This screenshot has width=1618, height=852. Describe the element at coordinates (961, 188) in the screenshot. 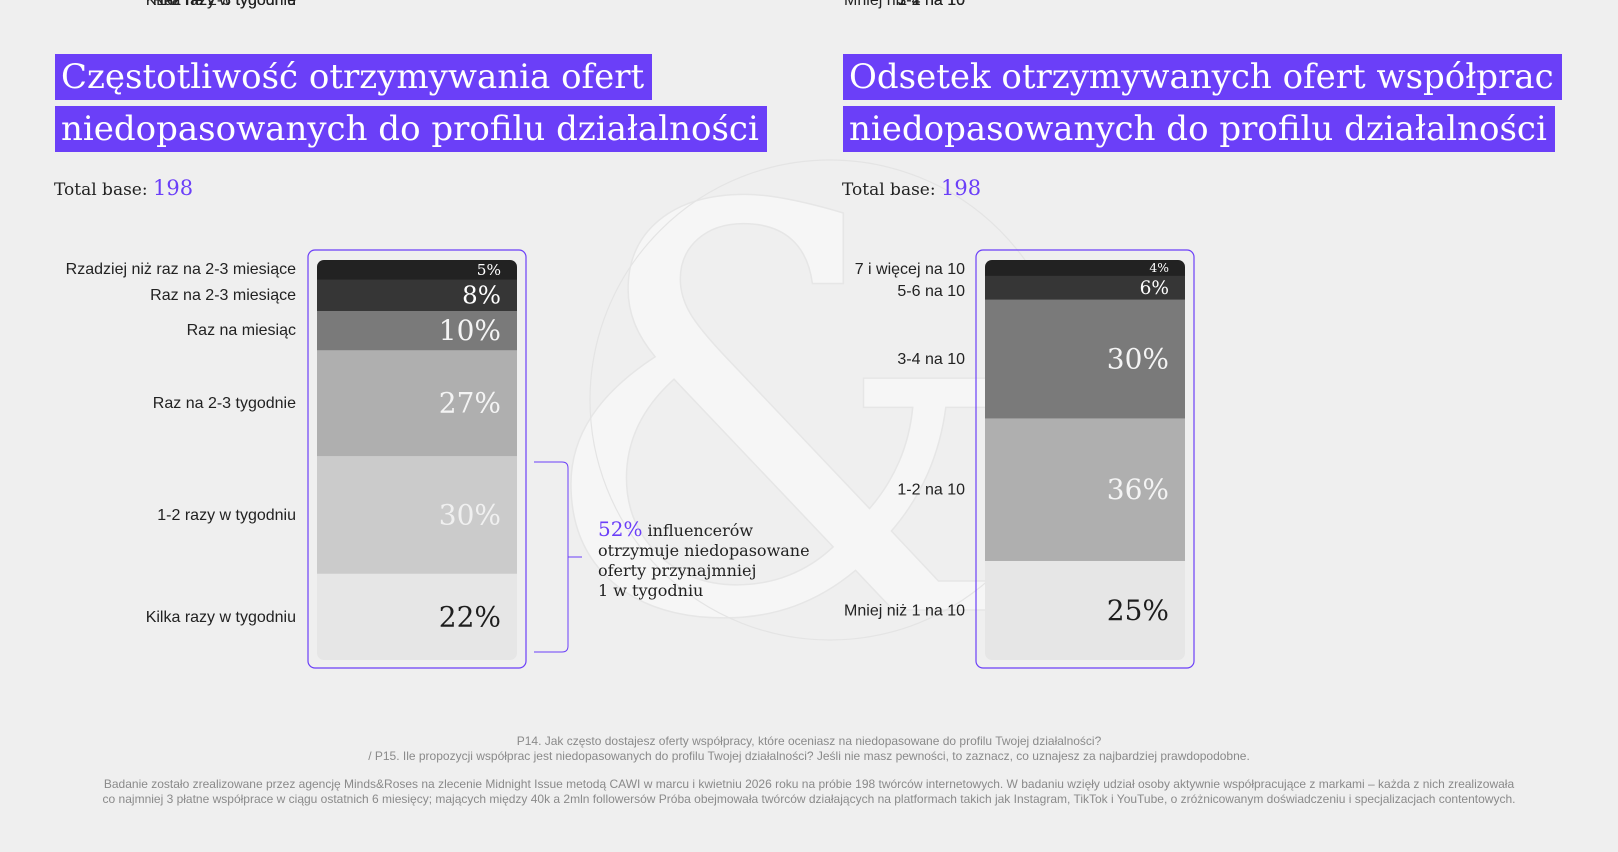

I see `right-base-value: 198` at that location.